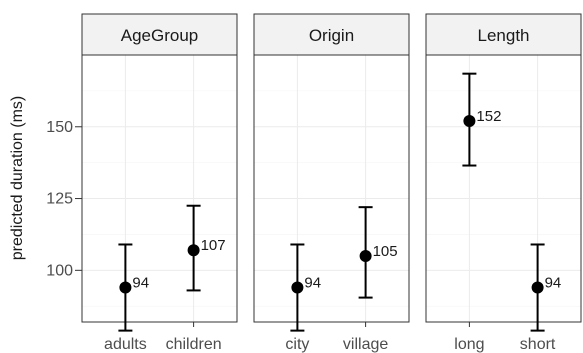 This screenshot has width=583, height=353. Describe the element at coordinates (59, 199) in the screenshot. I see `y-tick-label: 125` at that location.